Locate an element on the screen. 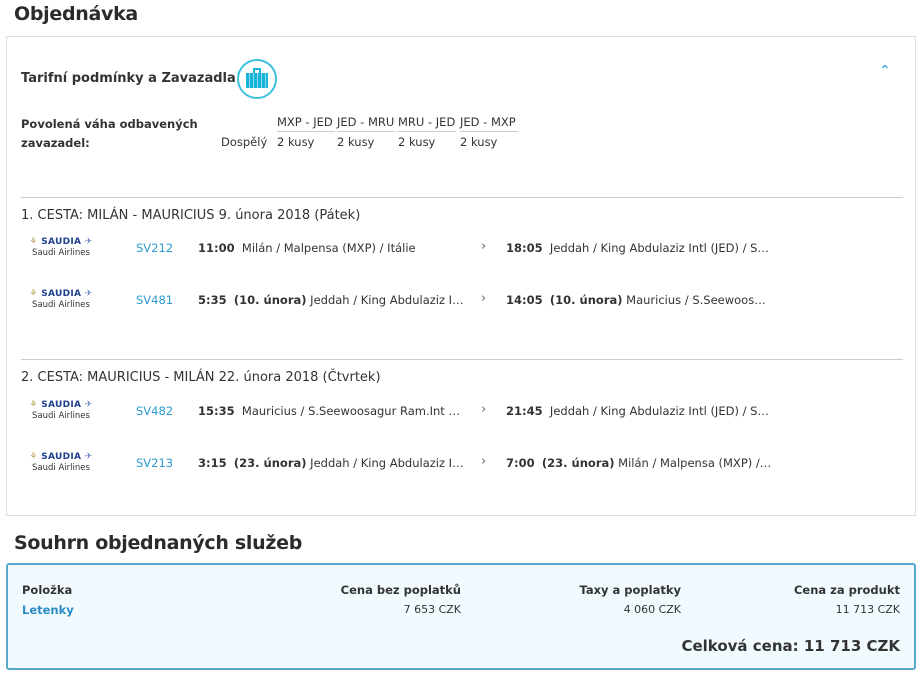  flight-number-link: SV212 is located at coordinates (155, 248).